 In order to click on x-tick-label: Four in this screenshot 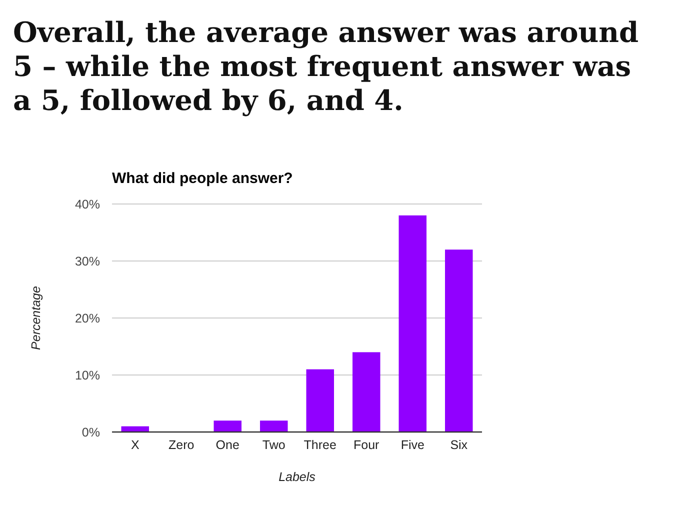, I will do `click(367, 445)`.